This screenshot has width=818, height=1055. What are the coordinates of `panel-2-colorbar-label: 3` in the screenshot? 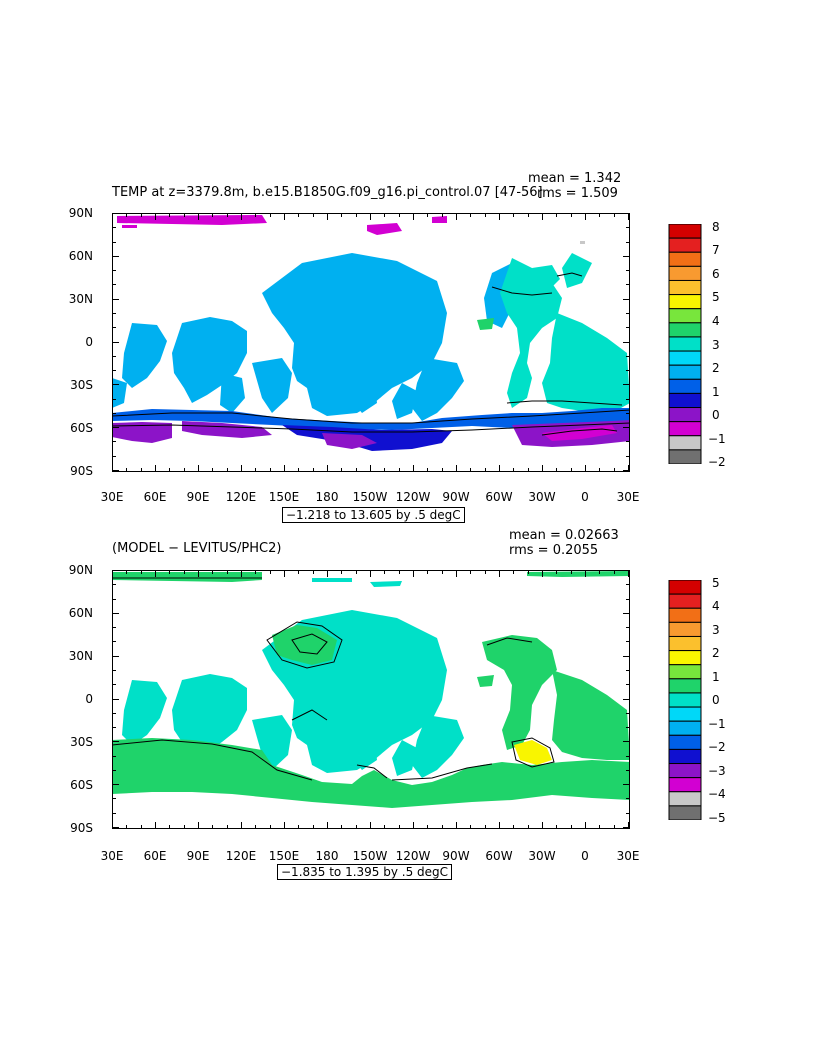 It's located at (716, 630).